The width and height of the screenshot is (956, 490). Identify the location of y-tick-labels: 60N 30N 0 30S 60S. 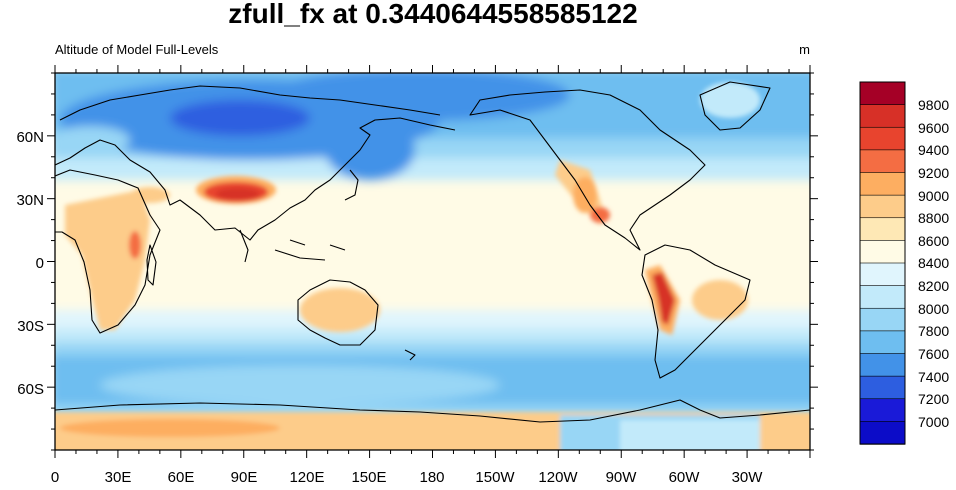
(30, 263).